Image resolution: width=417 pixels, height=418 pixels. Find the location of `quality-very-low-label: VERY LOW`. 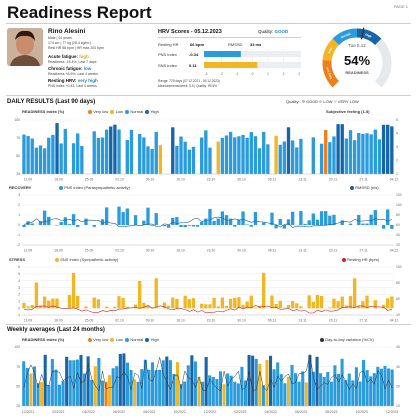

quality-very-low-label: VERY LOW is located at coordinates (348, 101).